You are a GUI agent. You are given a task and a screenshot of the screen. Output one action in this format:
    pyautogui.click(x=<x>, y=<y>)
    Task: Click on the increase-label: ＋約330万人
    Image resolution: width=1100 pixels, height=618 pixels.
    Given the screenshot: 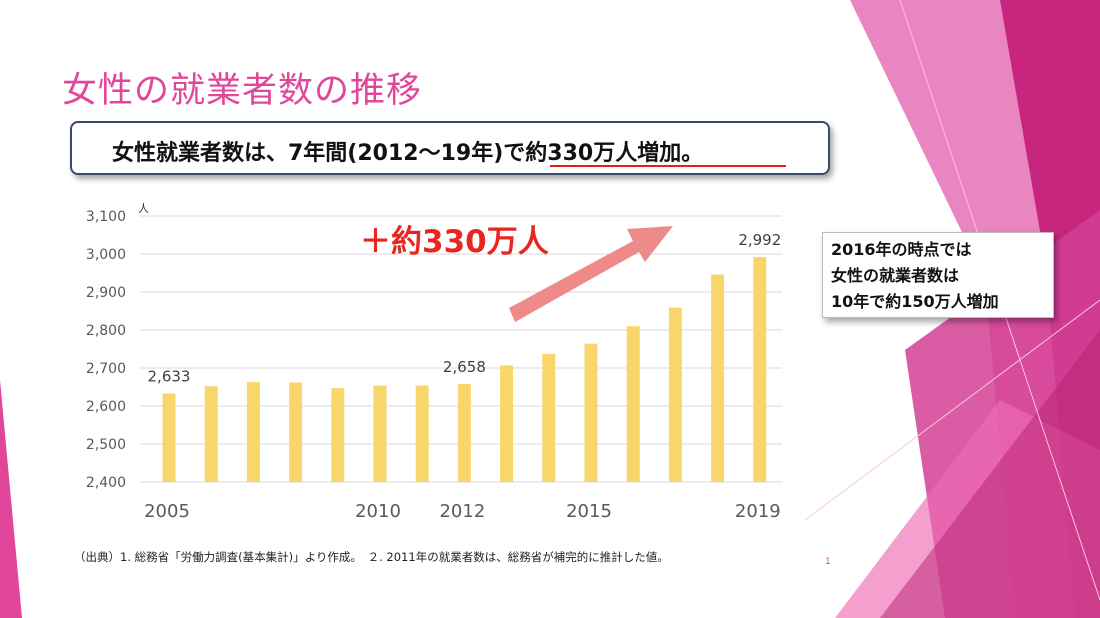 What is the action you would take?
    pyautogui.click(x=454, y=242)
    